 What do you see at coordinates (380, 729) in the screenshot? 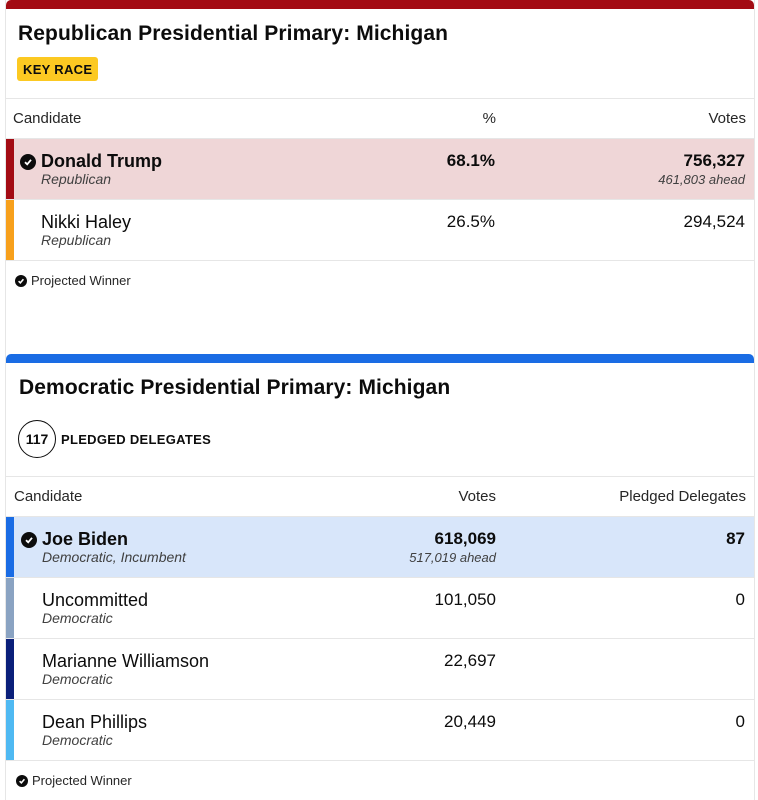
I see `candidate-row-phillips: Dean Phillips Democratic 20,449 0` at bounding box center [380, 729].